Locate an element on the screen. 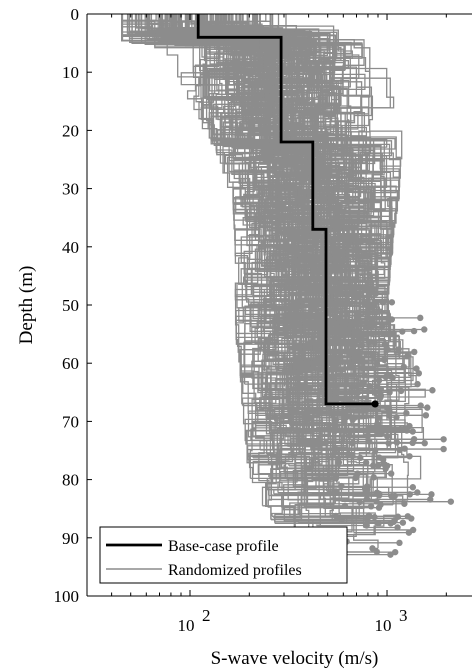 The image size is (473, 670). legend-box is located at coordinates (223, 555).